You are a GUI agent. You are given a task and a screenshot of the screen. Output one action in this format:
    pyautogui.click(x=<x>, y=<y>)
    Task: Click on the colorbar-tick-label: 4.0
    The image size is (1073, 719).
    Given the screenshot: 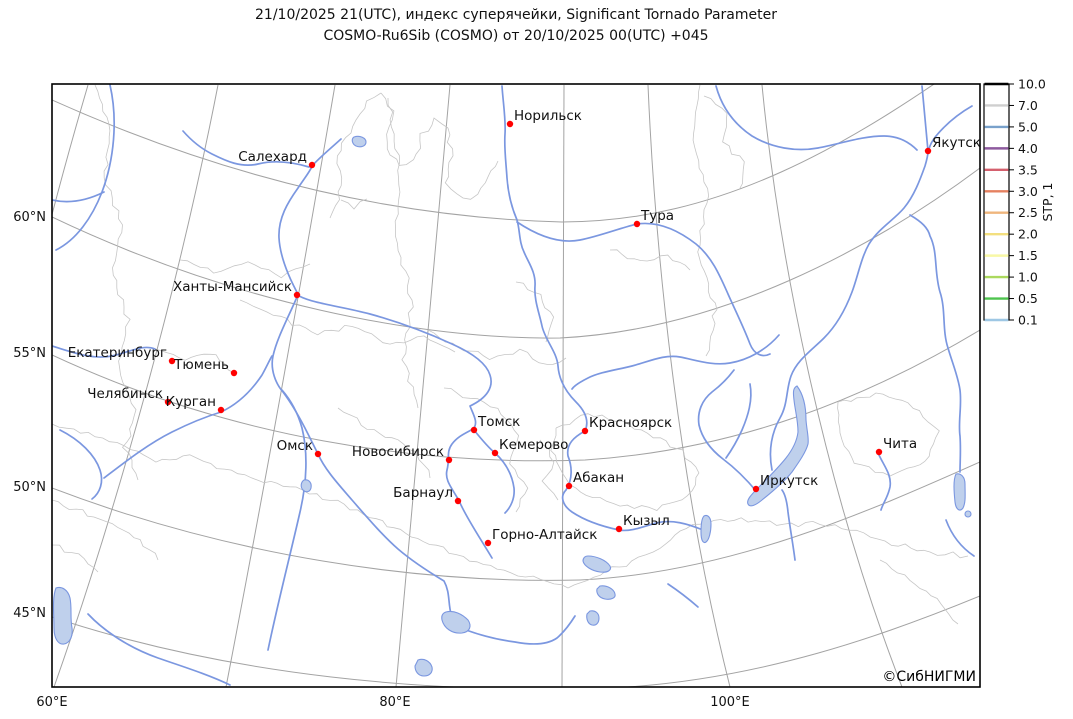 What is the action you would take?
    pyautogui.click(x=1028, y=148)
    